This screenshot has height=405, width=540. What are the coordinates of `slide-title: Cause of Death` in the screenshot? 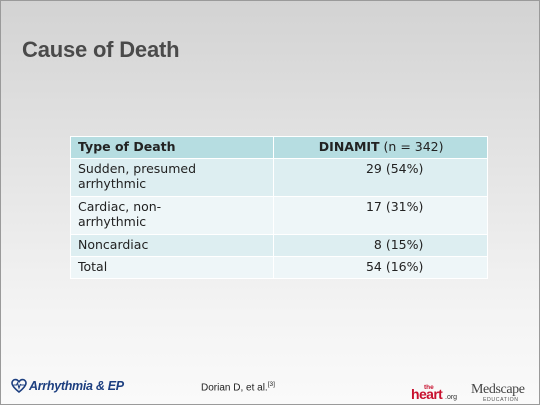 It's located at (101, 49).